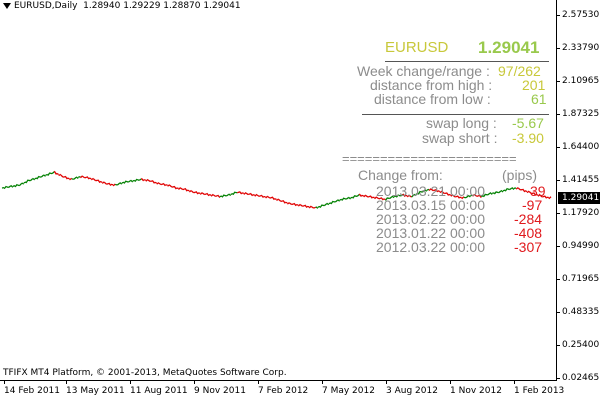  Describe the element at coordinates (581, 312) in the screenshot. I see `y-axis-label: 0.48335` at that location.